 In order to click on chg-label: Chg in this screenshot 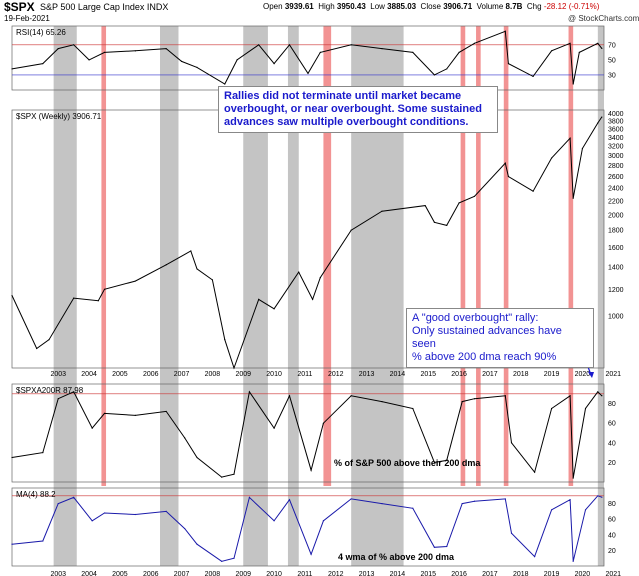, I will do `click(534, 6)`.